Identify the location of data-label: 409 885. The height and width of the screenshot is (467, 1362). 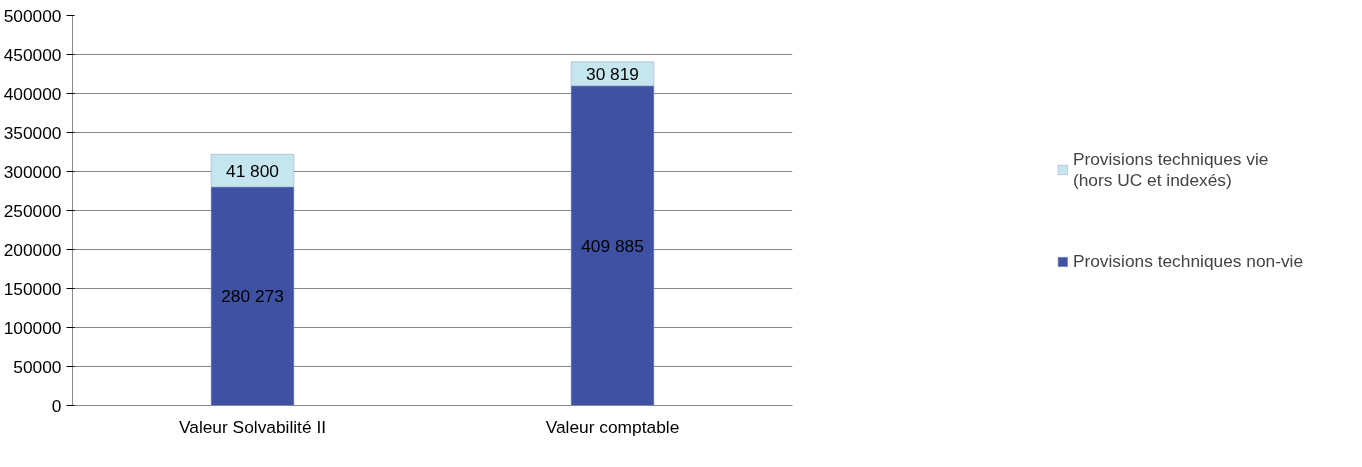
(612, 245).